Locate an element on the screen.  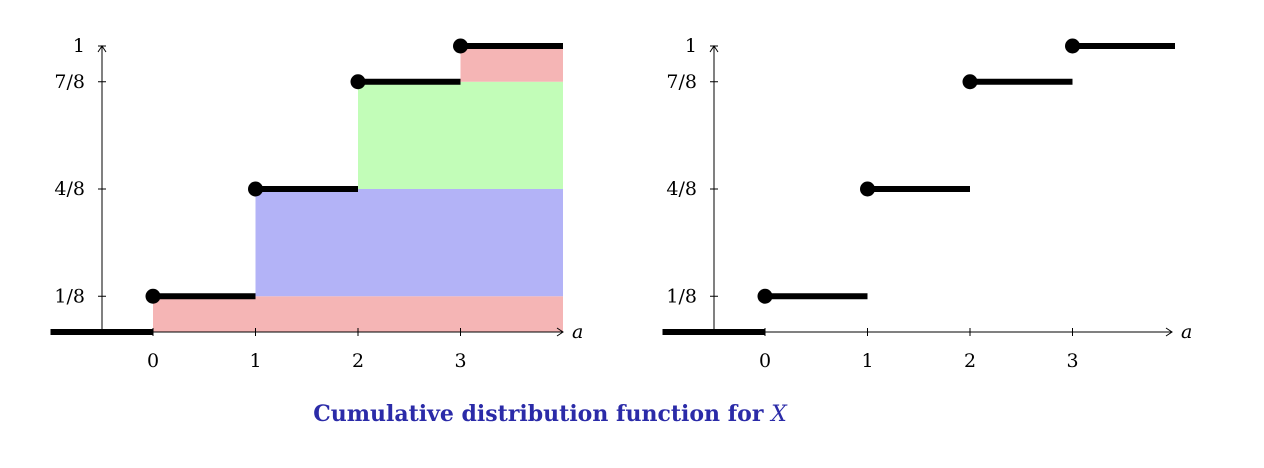
caption-text: Cumulative distribution function for is located at coordinates (538, 414).